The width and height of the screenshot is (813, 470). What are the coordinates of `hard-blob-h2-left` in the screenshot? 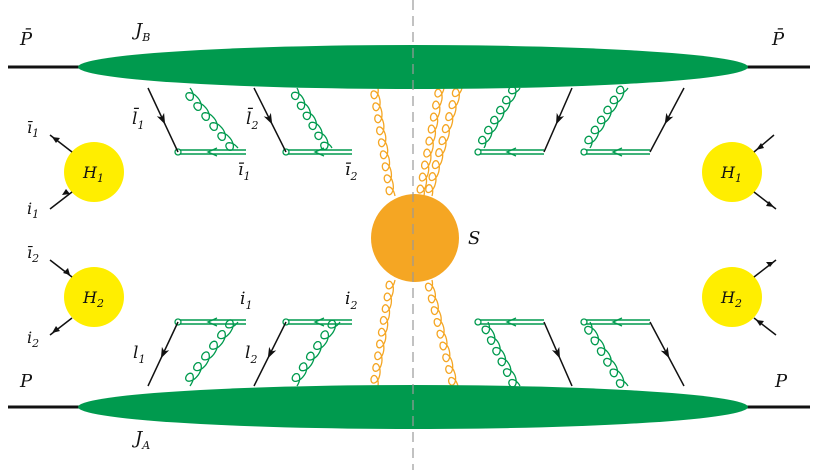 It's located at (94, 297).